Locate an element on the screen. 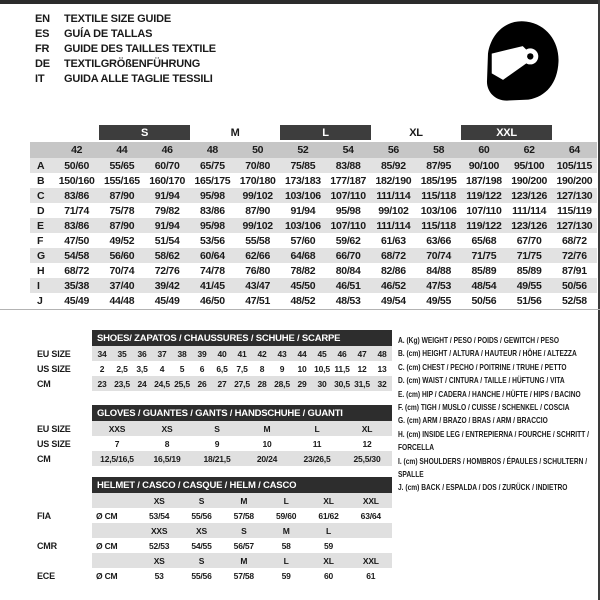  cmr-size-label: M is located at coordinates (286, 530).